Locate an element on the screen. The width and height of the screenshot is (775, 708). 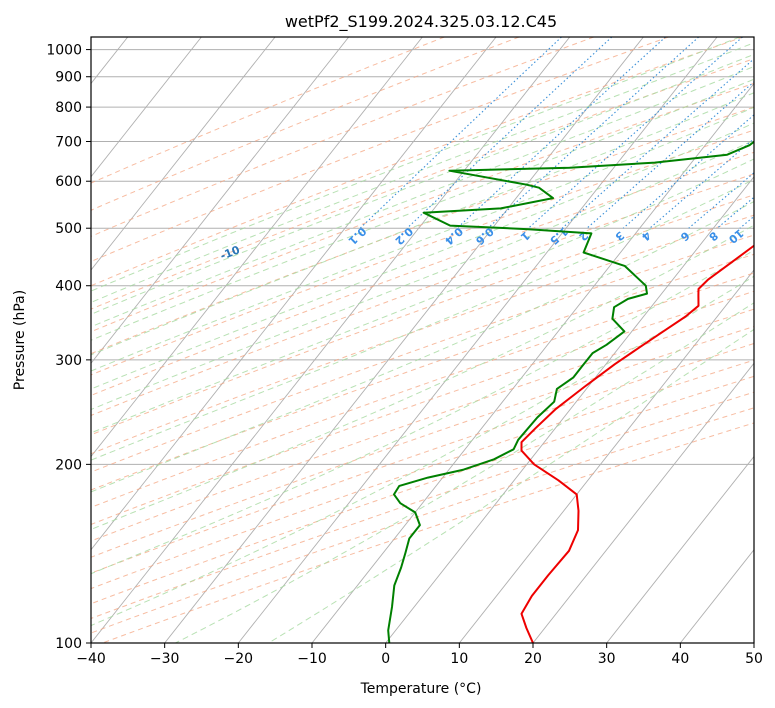
y-tick-label: 100 is located at coordinates (68, 644).